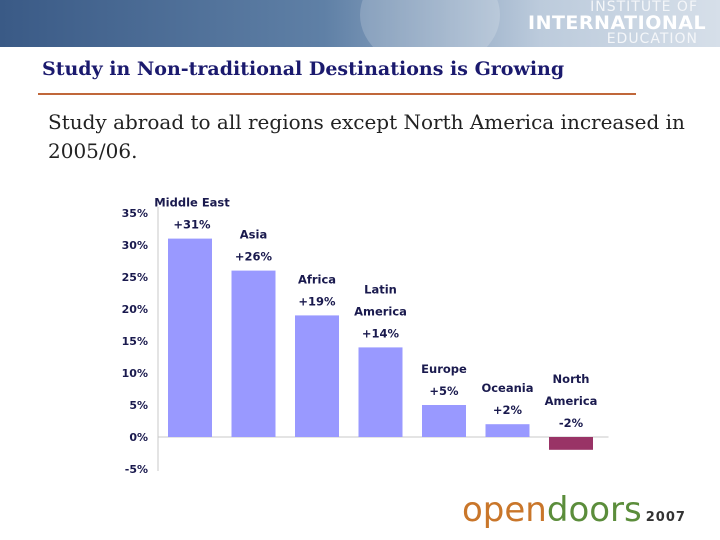  I want to click on header-banner: INSTITUTE OF INTERNATIONAL EDUCATION, so click(360, 23).